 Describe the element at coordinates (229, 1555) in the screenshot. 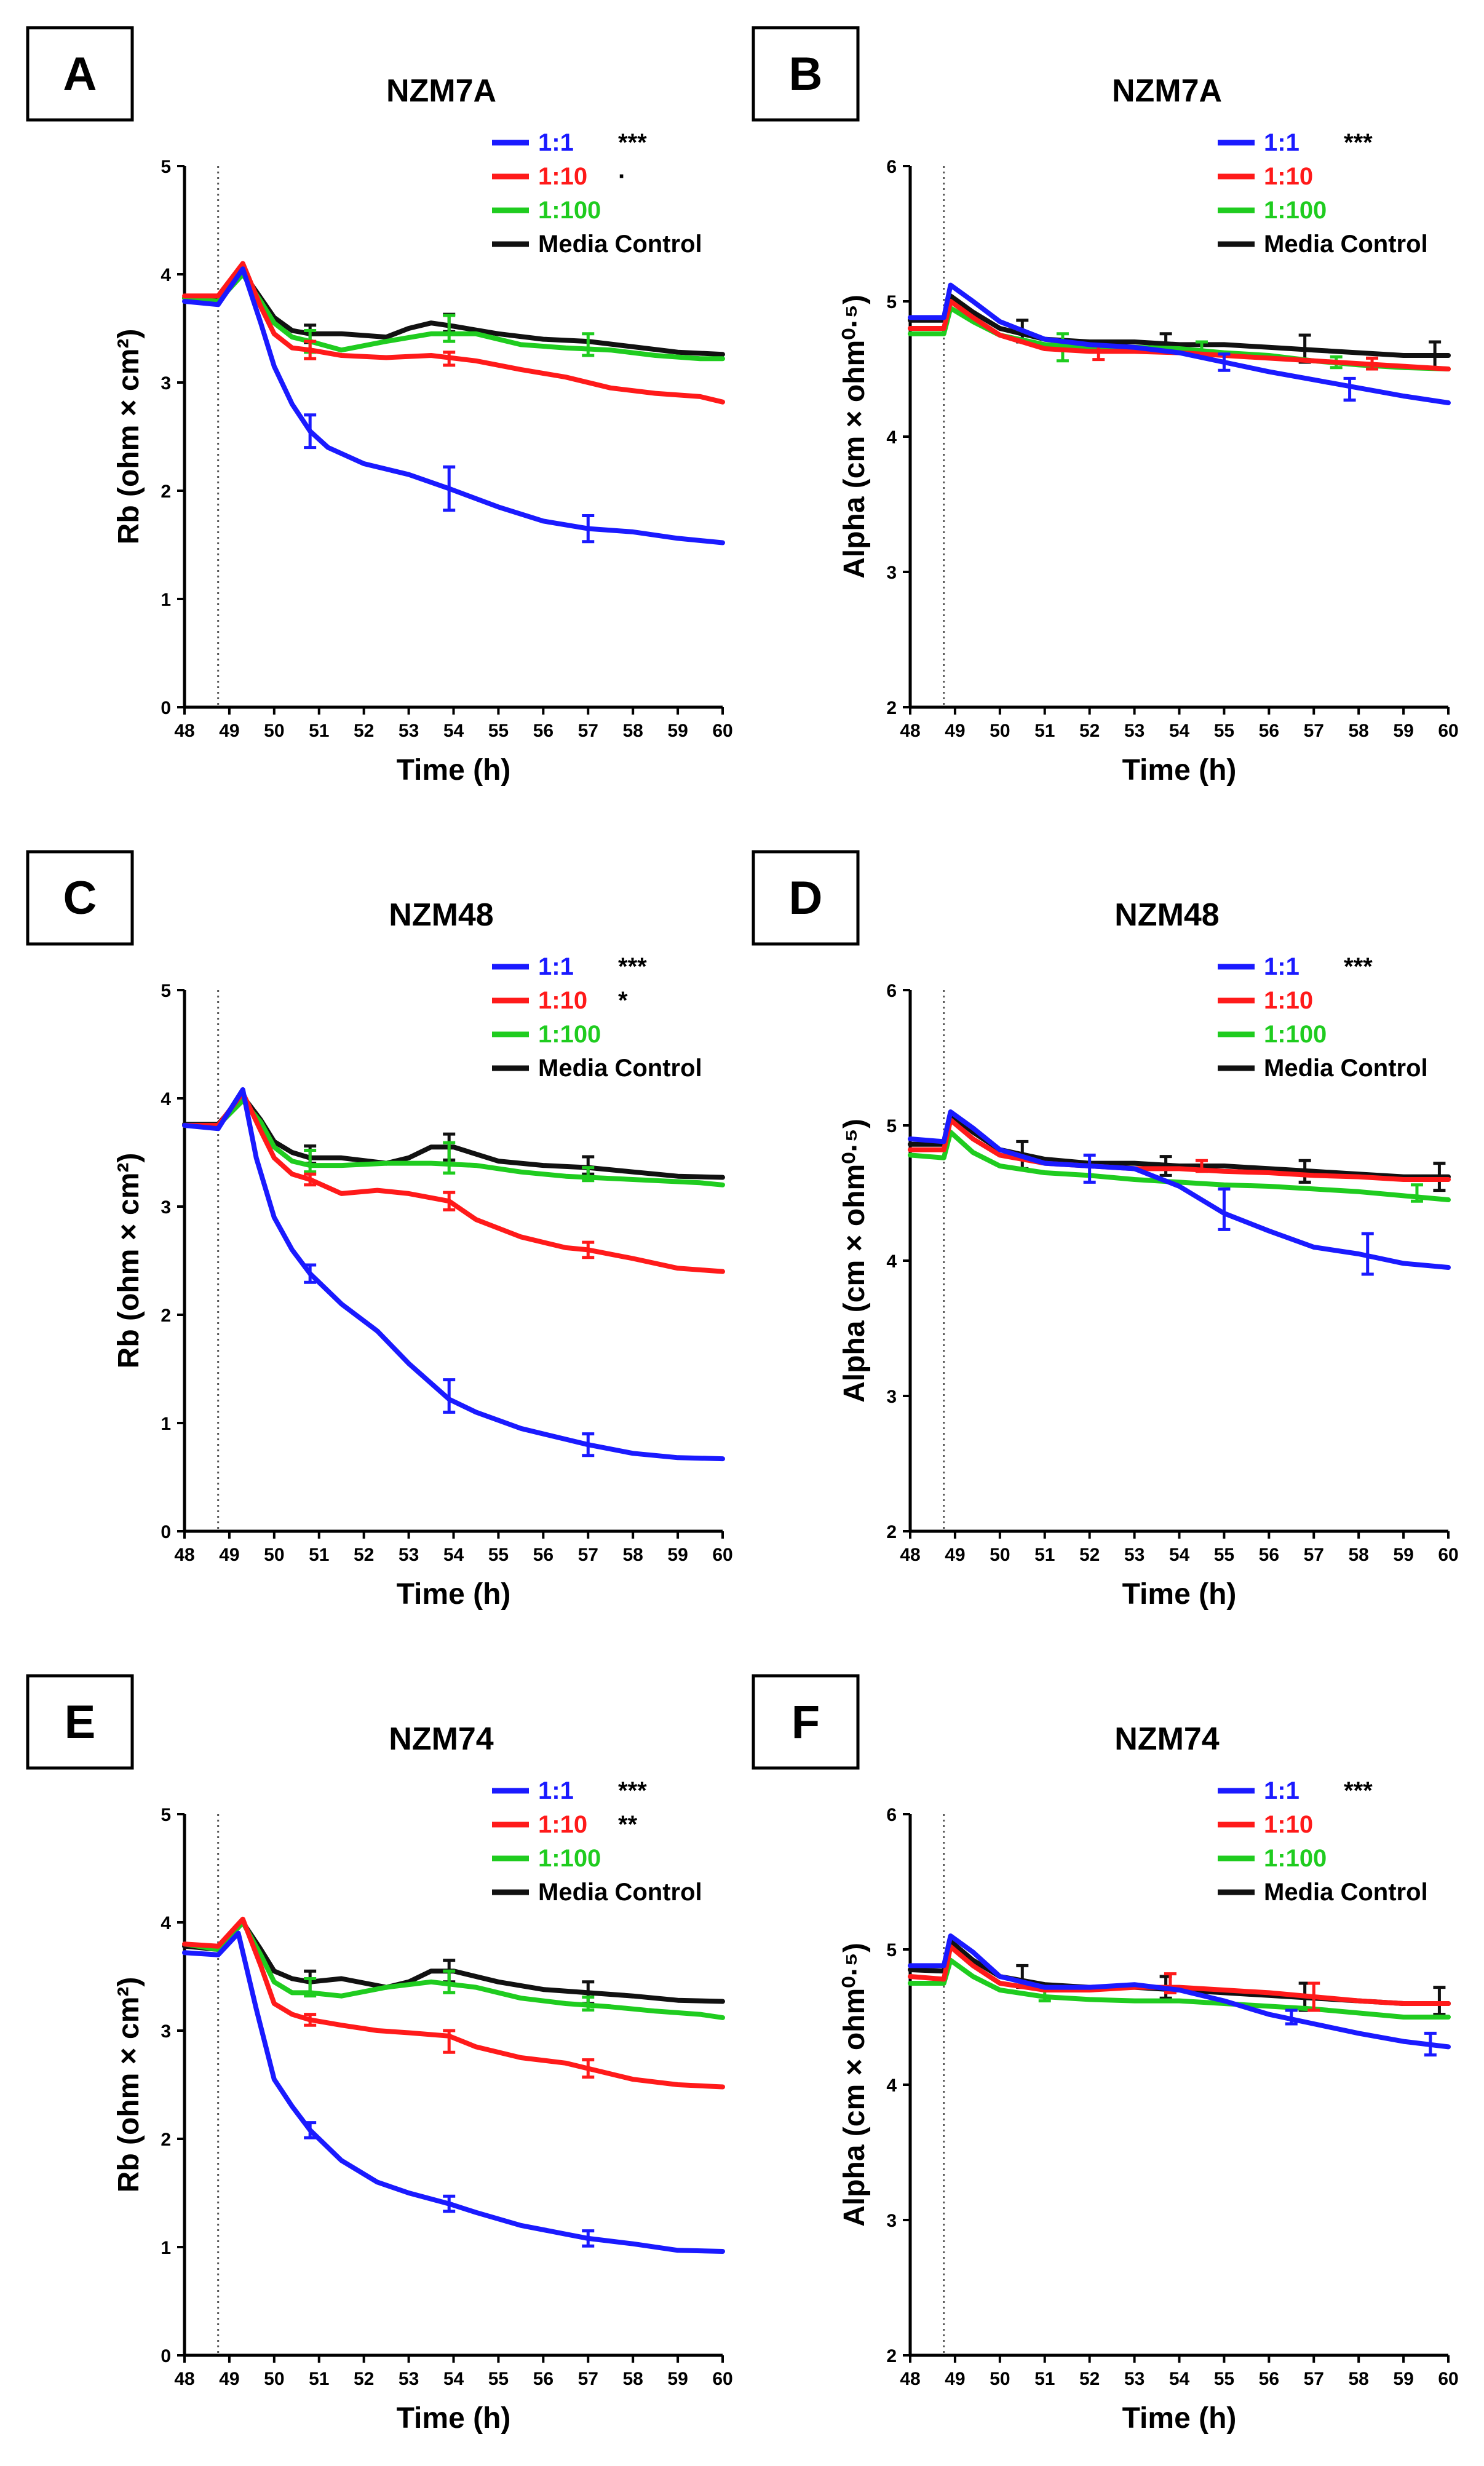

I see `x-tick-label: 49` at that location.